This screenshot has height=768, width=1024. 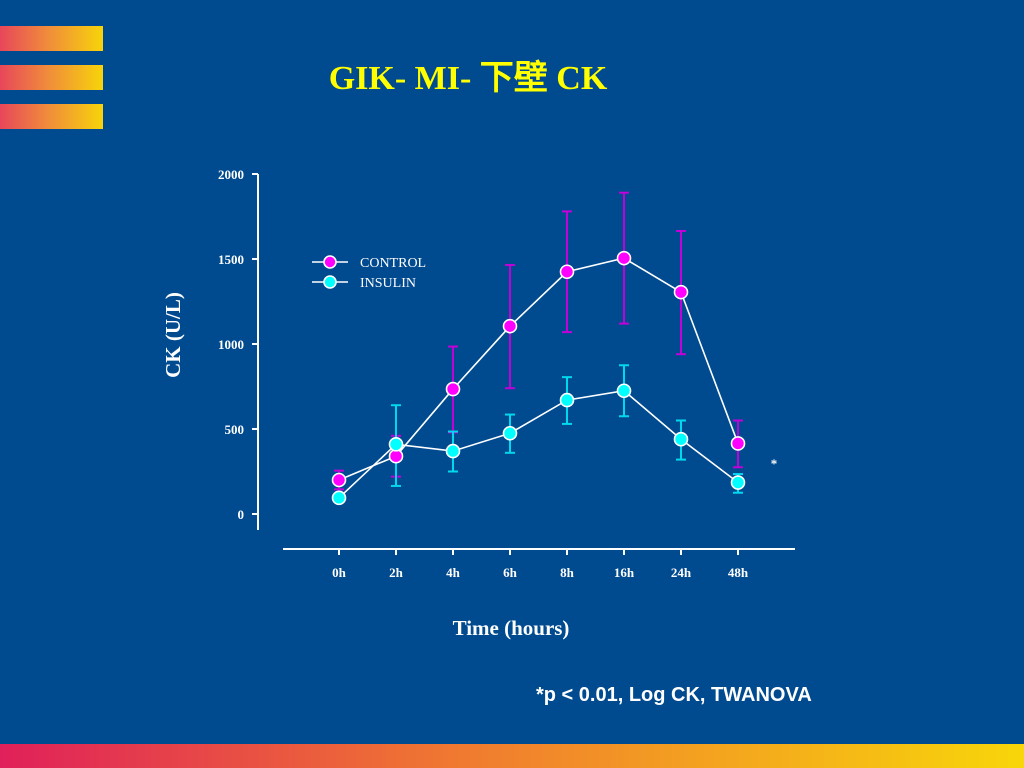 I want to click on y-tick-label: 1500, so click(x=231, y=259).